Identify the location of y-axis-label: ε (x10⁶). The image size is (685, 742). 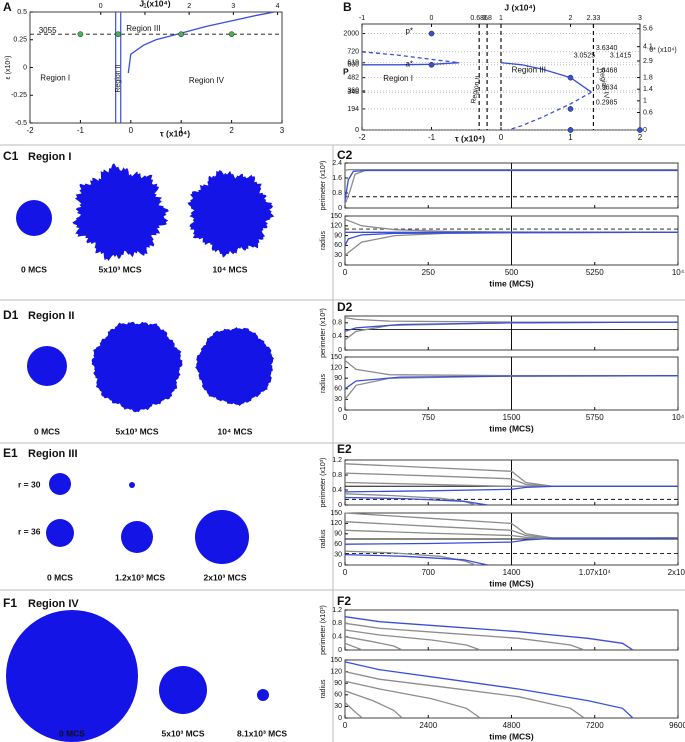
(8, 68).